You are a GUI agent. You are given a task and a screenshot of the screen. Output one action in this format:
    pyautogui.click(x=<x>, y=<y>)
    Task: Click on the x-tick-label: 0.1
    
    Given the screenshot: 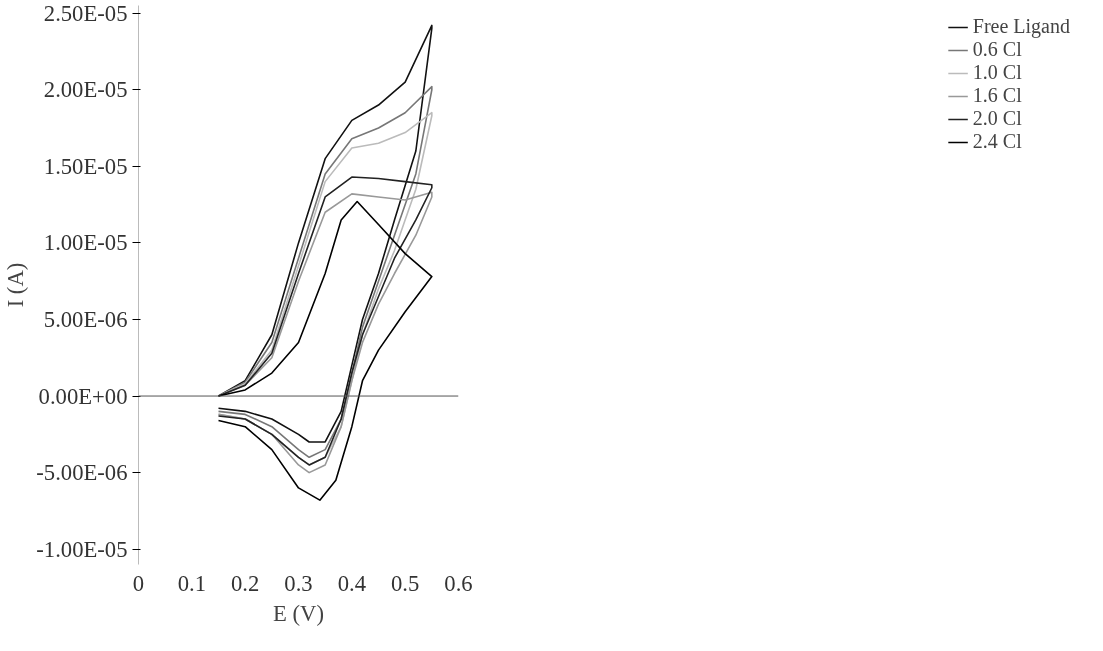 What is the action you would take?
    pyautogui.click(x=191, y=583)
    